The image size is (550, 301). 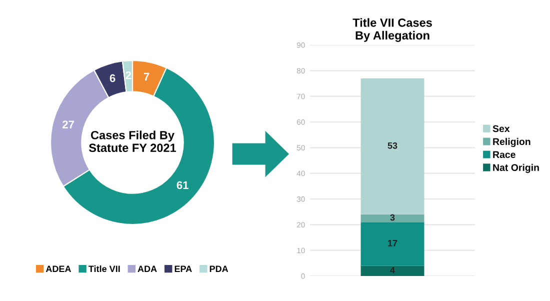 I want to click on data-label: 17, so click(x=393, y=243).